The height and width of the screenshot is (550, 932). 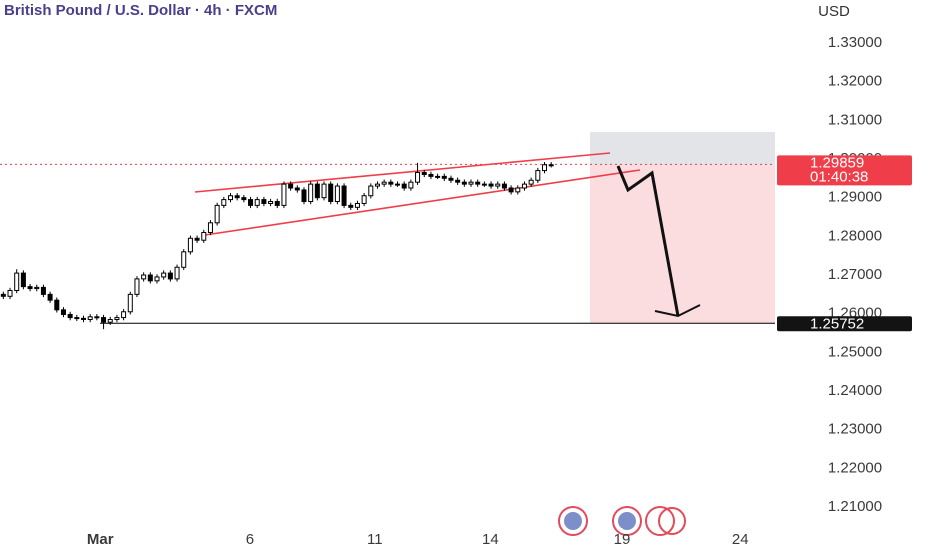 What do you see at coordinates (837, 162) in the screenshot?
I see `last-price-label: 1.29859` at bounding box center [837, 162].